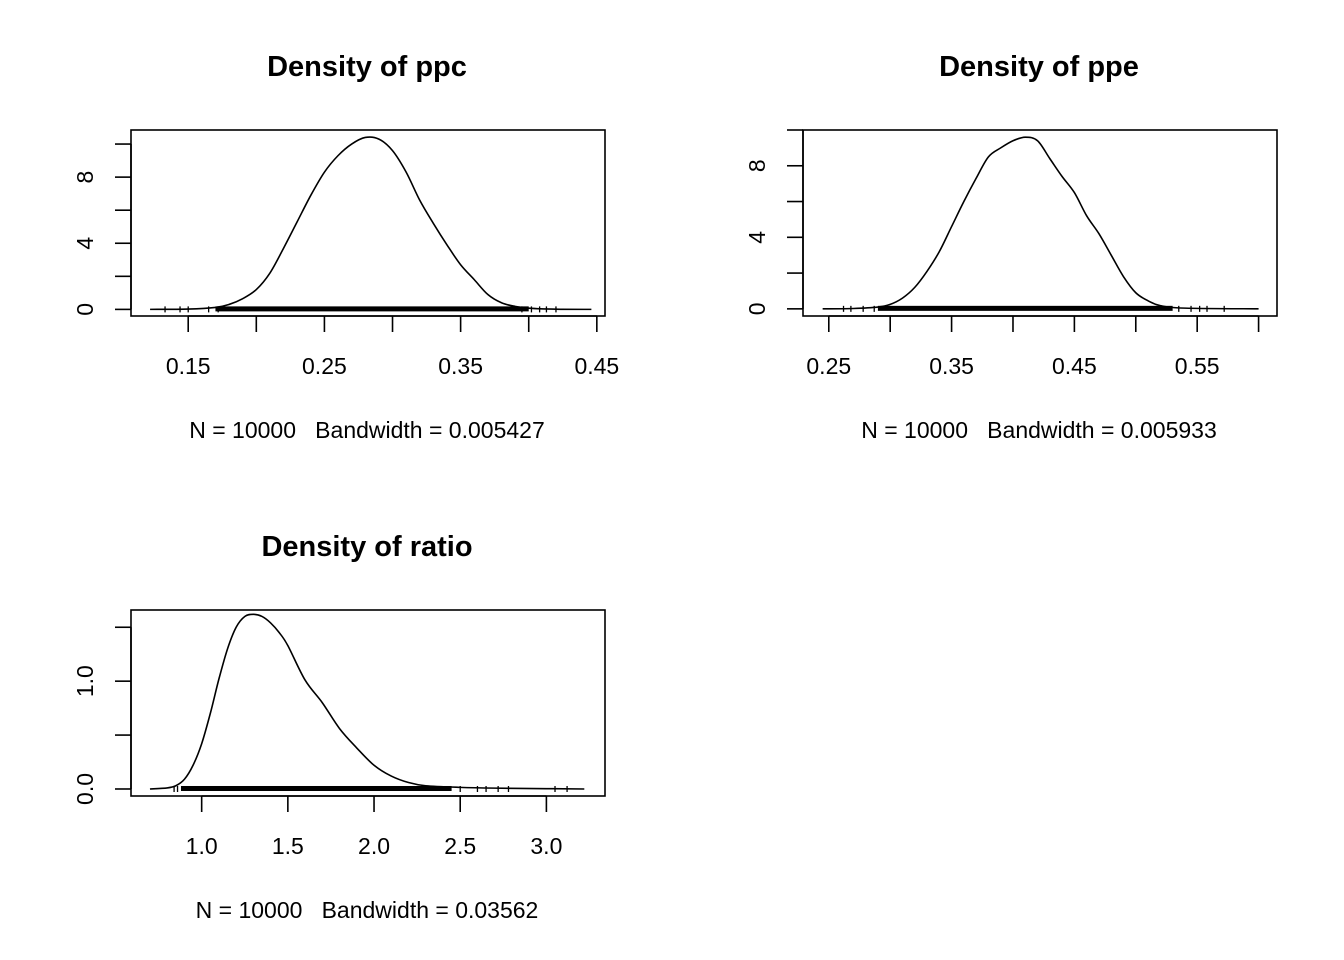 The width and height of the screenshot is (1344, 960). What do you see at coordinates (202, 846) in the screenshot?
I see `x-tick-label: 1.0` at bounding box center [202, 846].